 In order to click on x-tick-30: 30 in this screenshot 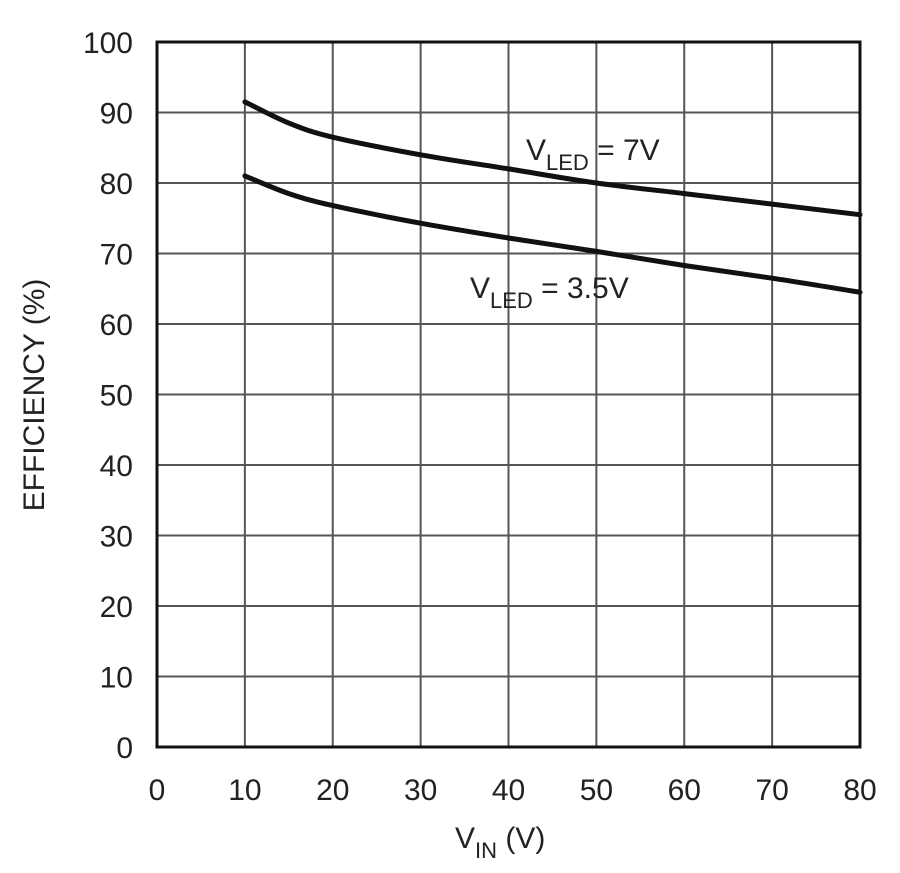, I will do `click(420, 790)`.